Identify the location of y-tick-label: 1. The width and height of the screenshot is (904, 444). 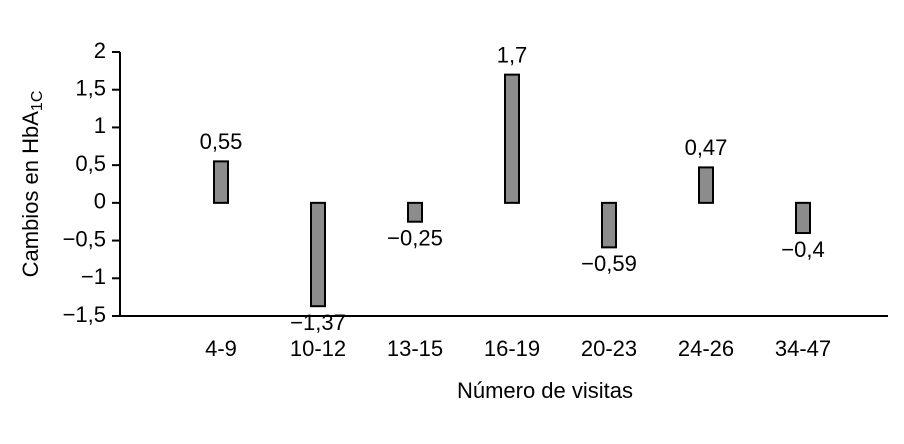
(100, 125).